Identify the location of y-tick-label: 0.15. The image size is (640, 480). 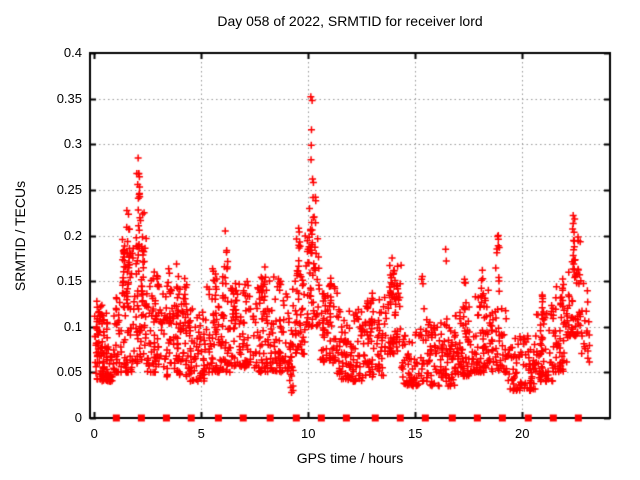
(69, 281).